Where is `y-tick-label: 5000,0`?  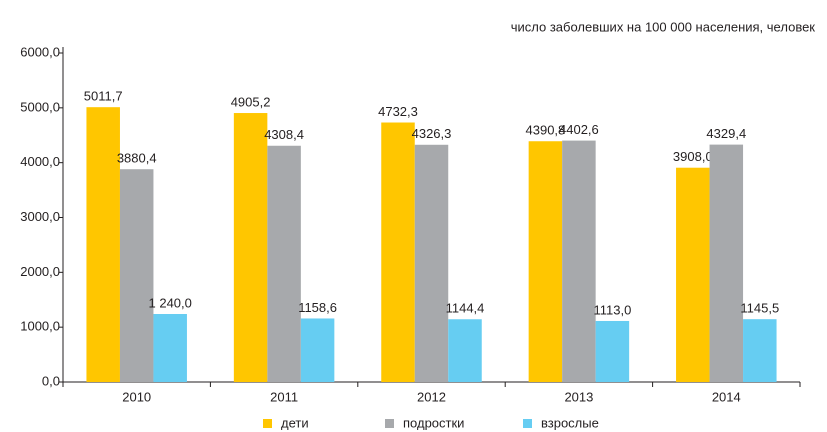
y-tick-label: 5000,0 is located at coordinates (40, 106).